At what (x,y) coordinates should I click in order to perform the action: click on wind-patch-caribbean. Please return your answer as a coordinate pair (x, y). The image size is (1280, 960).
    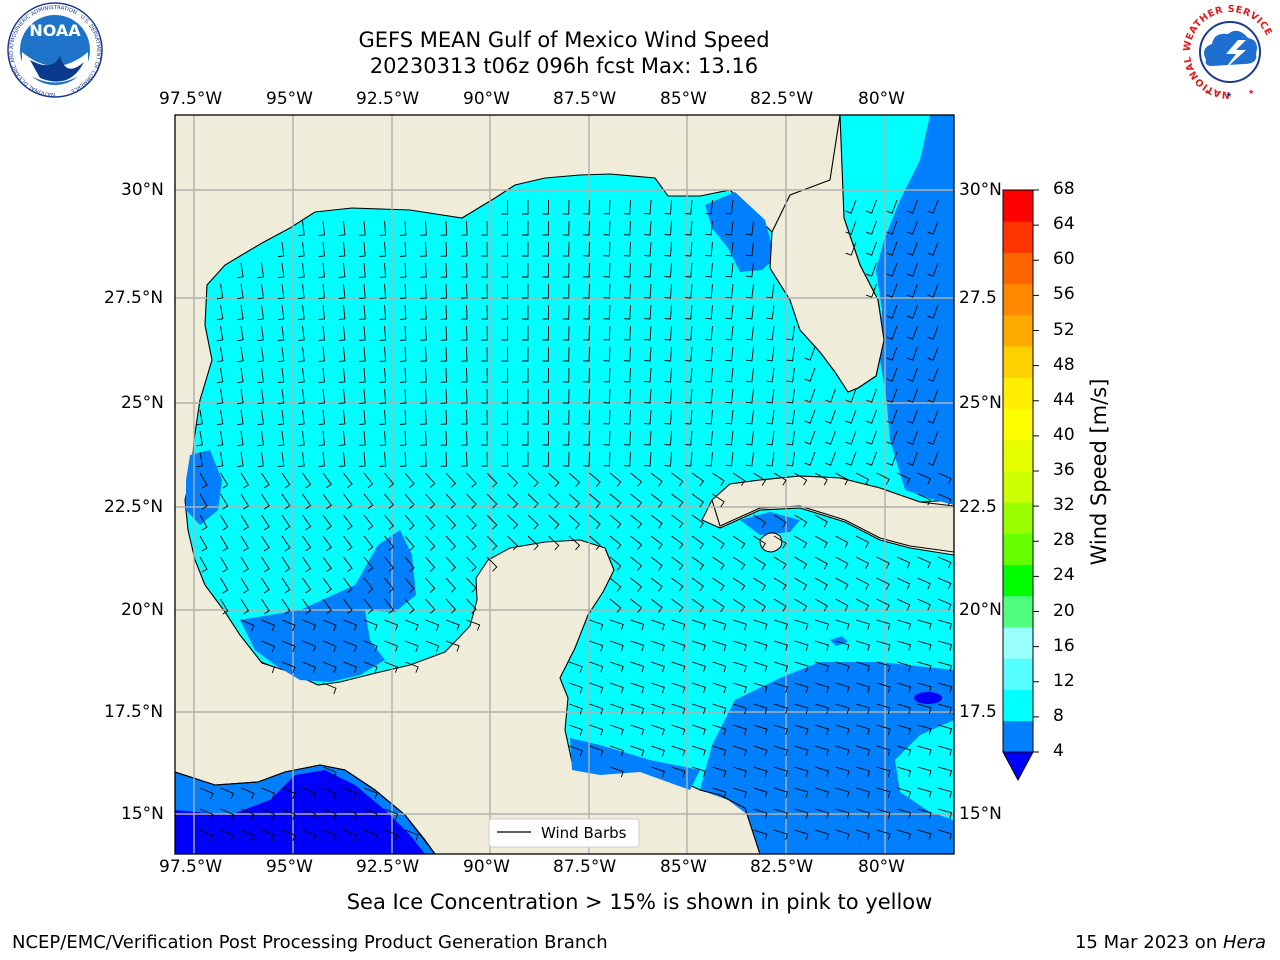
    Looking at the image, I should click on (827, 758).